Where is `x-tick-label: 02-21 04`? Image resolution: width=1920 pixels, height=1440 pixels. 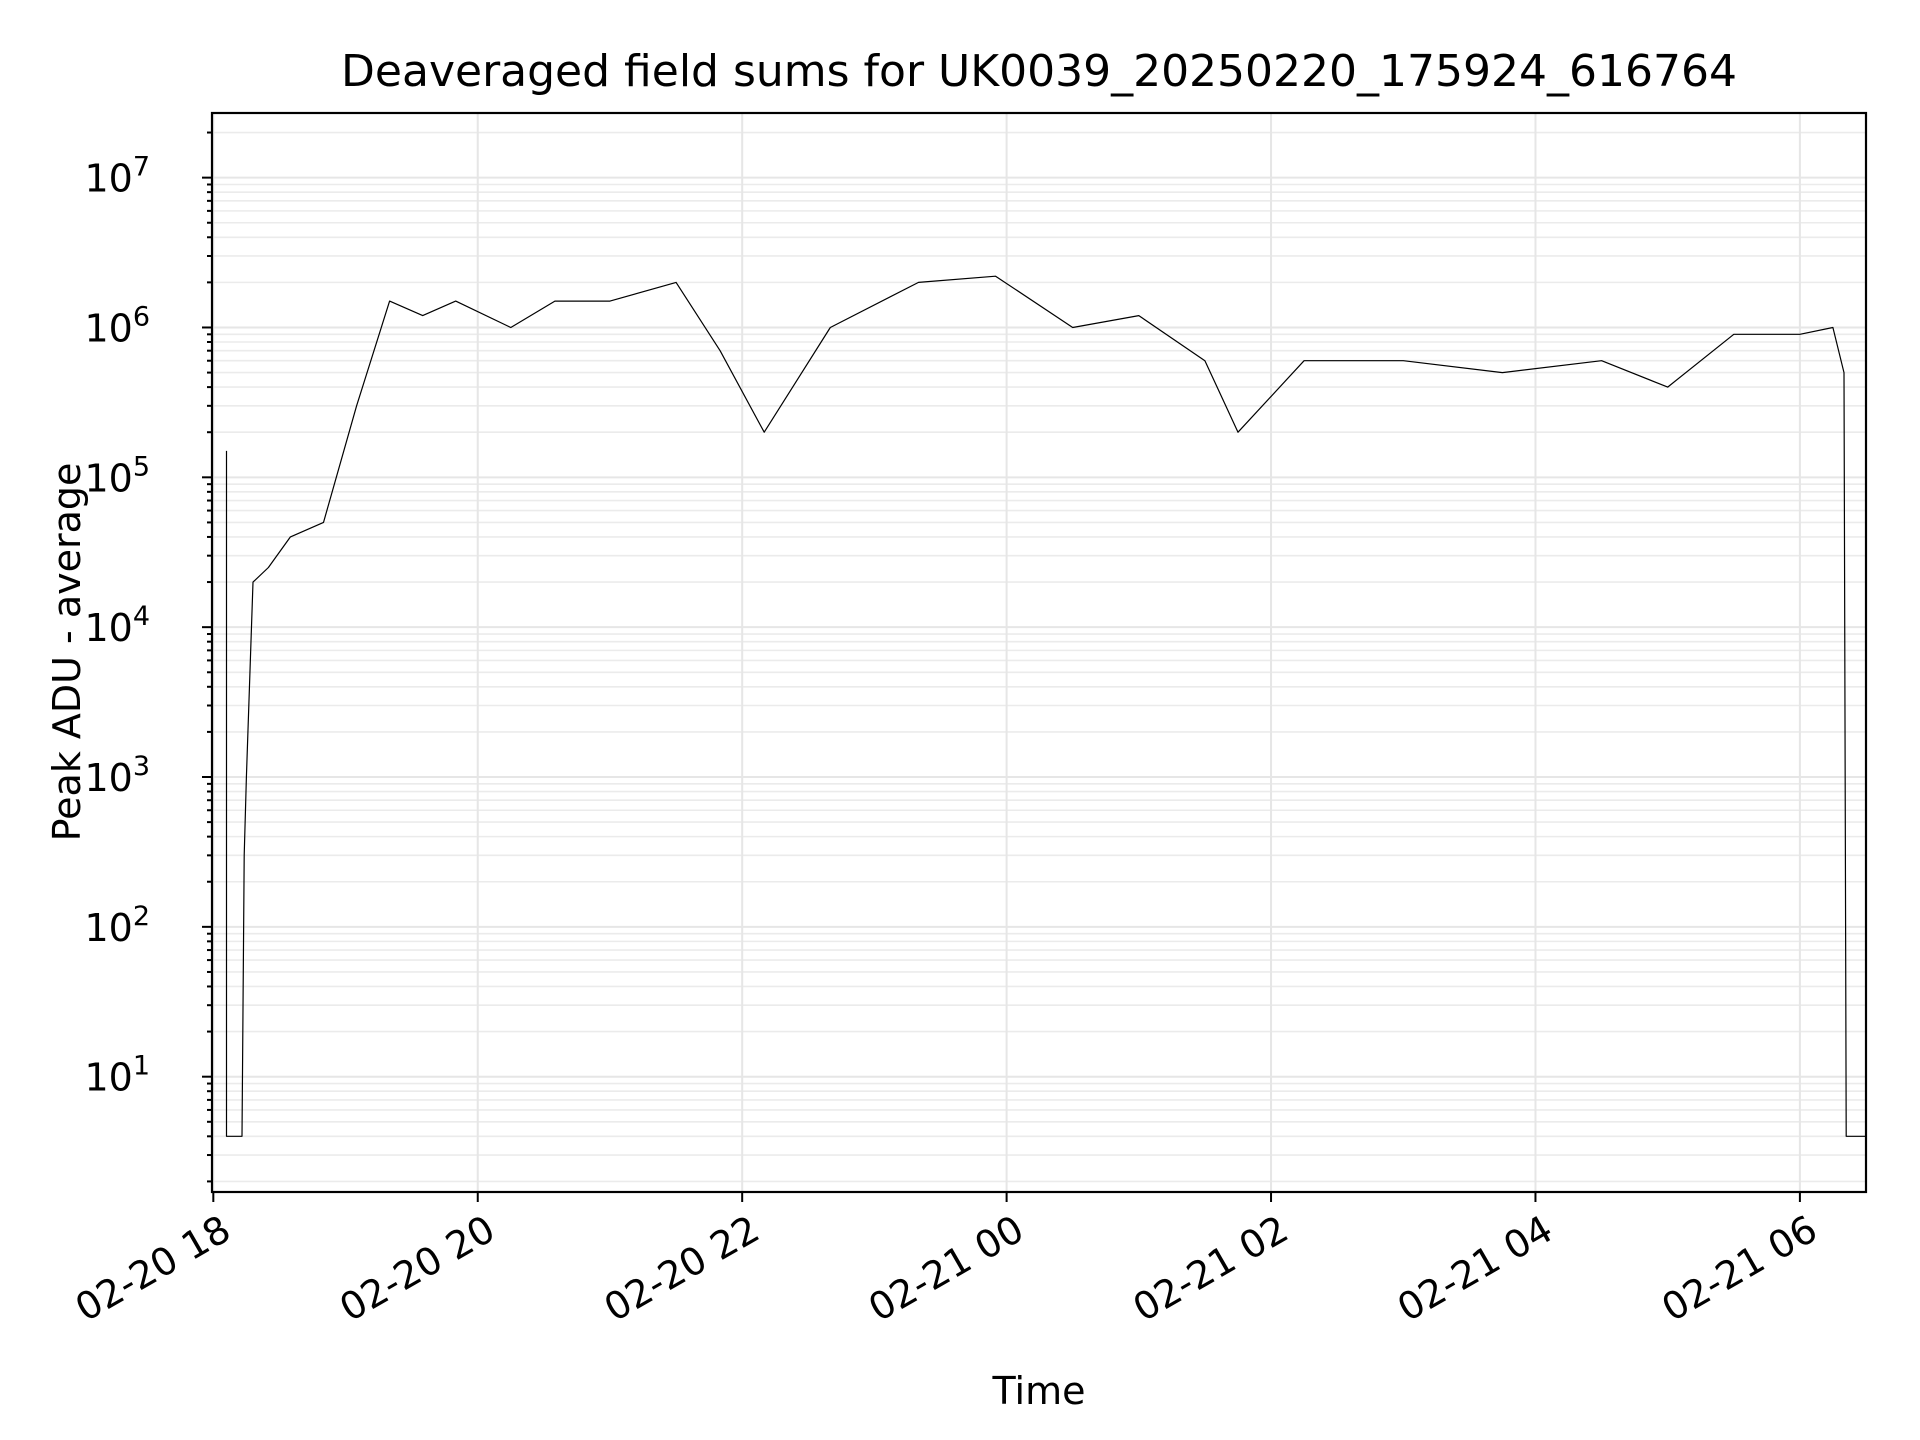
x-tick-label: 02-21 04 is located at coordinates (1475, 1269).